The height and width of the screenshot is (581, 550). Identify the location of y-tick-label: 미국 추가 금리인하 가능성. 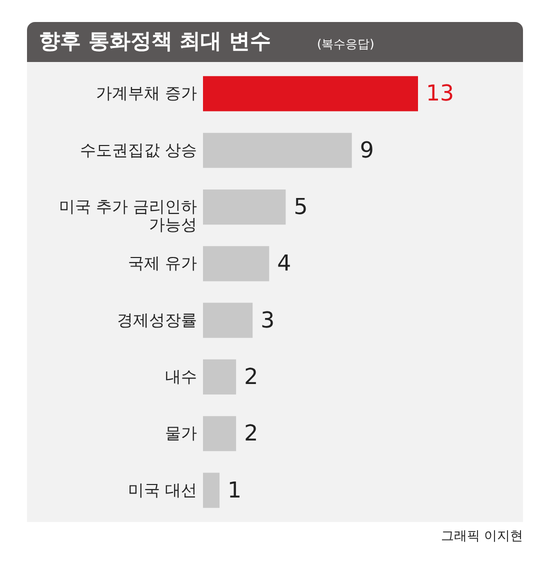
(127, 215).